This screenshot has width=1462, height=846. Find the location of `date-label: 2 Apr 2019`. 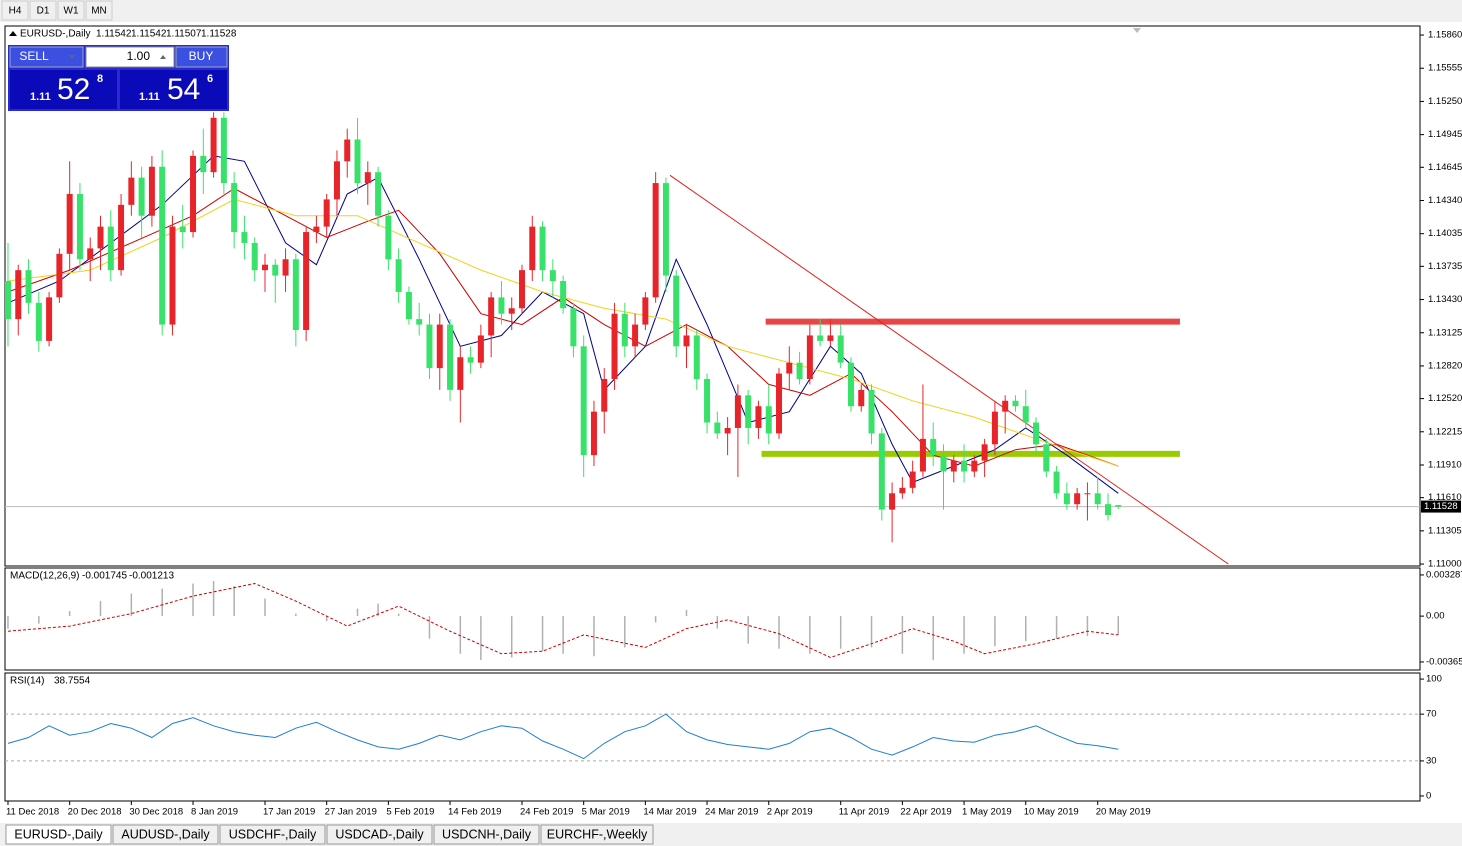

date-label: 2 Apr 2019 is located at coordinates (790, 812).